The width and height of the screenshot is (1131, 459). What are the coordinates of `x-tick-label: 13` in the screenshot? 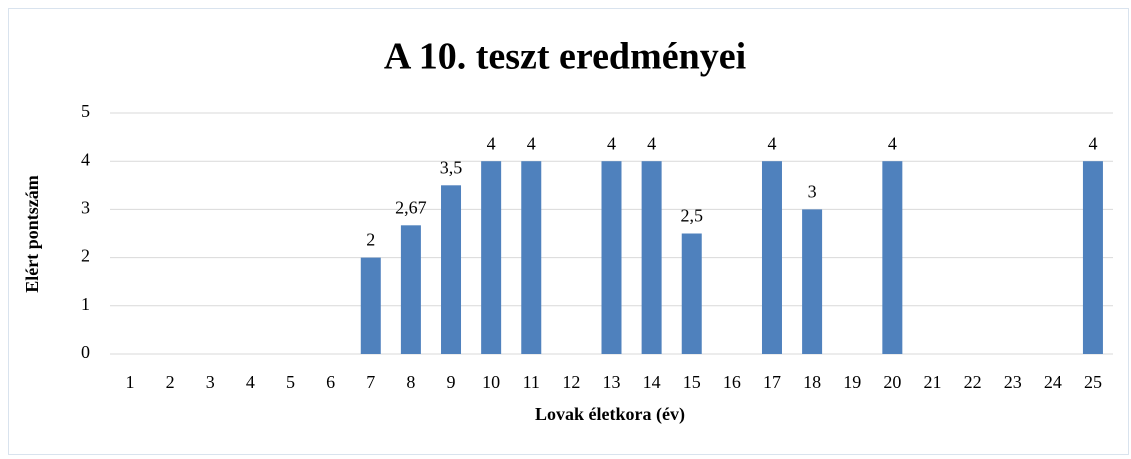 It's located at (612, 382).